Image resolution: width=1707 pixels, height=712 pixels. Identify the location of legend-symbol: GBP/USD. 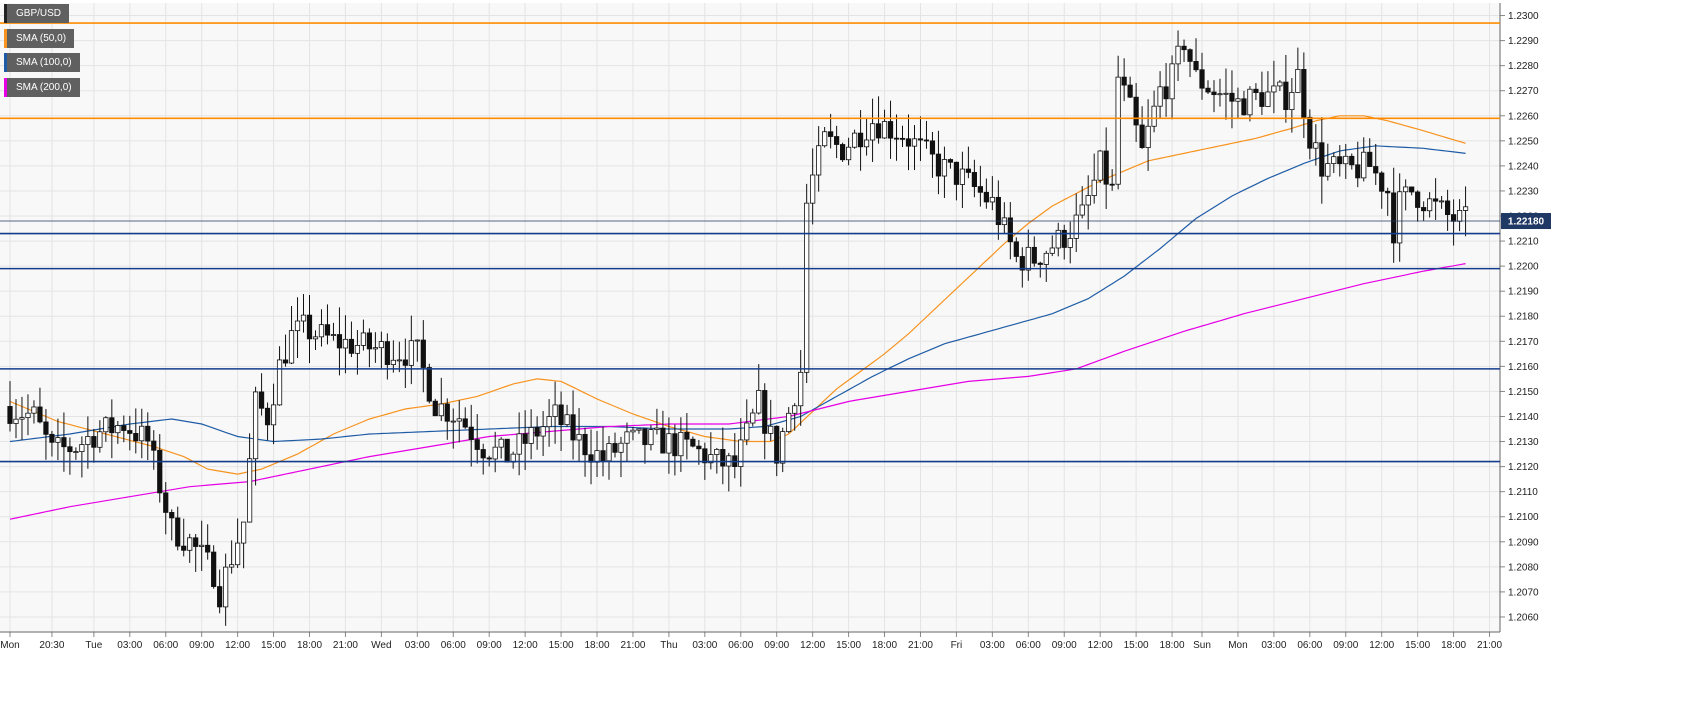
(37, 13).